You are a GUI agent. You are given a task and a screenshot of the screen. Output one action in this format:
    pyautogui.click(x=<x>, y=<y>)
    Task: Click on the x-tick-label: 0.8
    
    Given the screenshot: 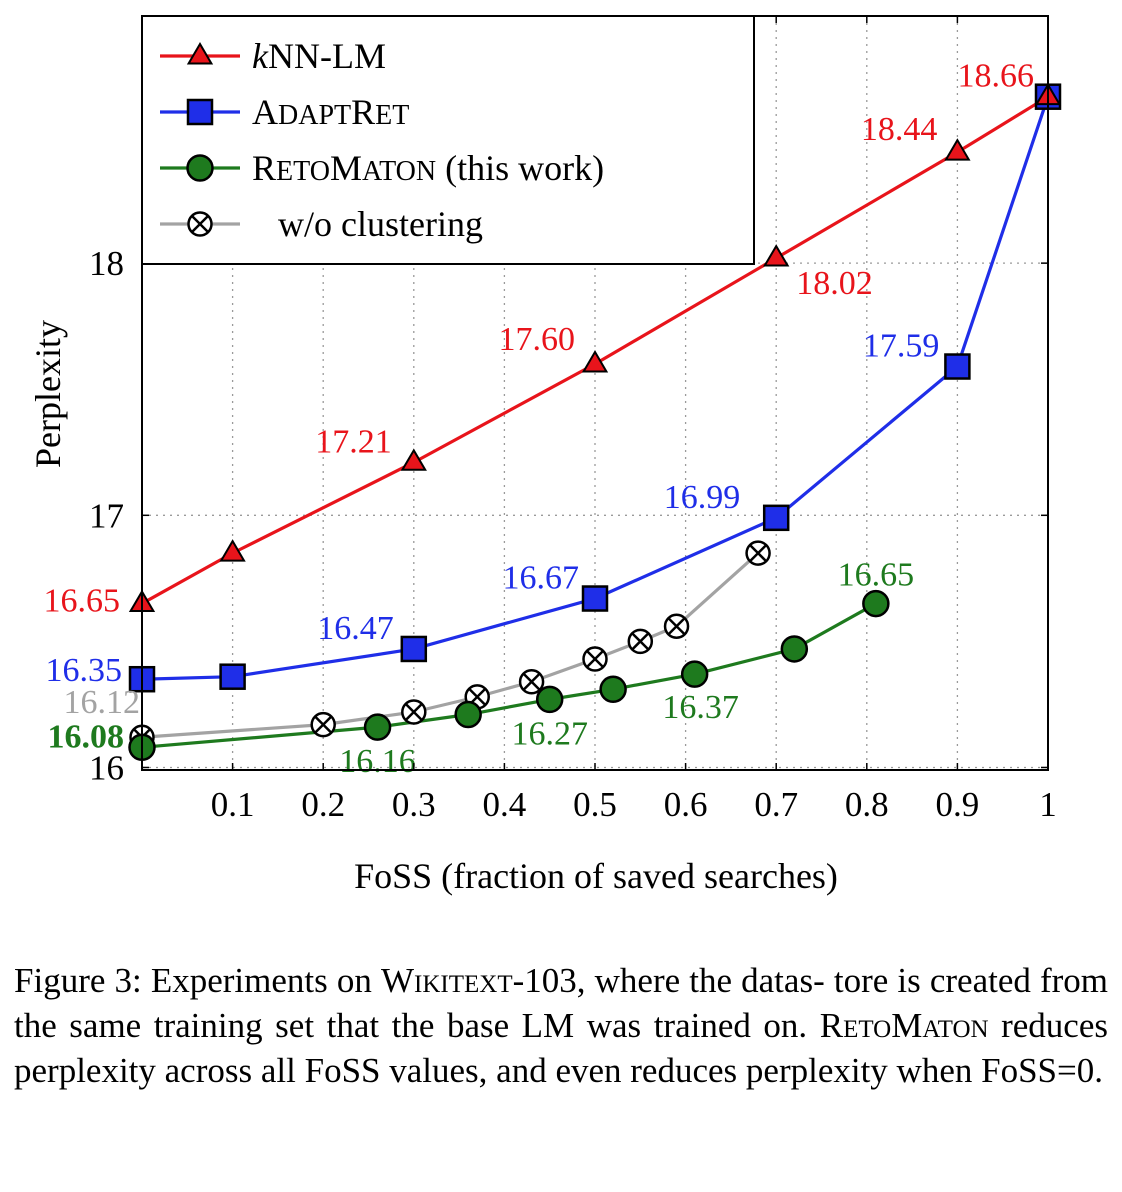 What is the action you would take?
    pyautogui.click(x=867, y=804)
    